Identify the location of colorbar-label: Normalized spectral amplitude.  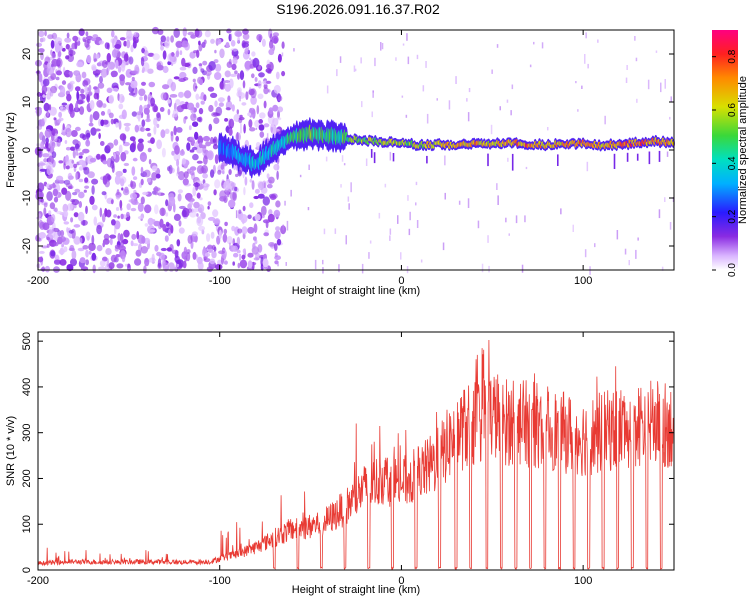
(743, 150).